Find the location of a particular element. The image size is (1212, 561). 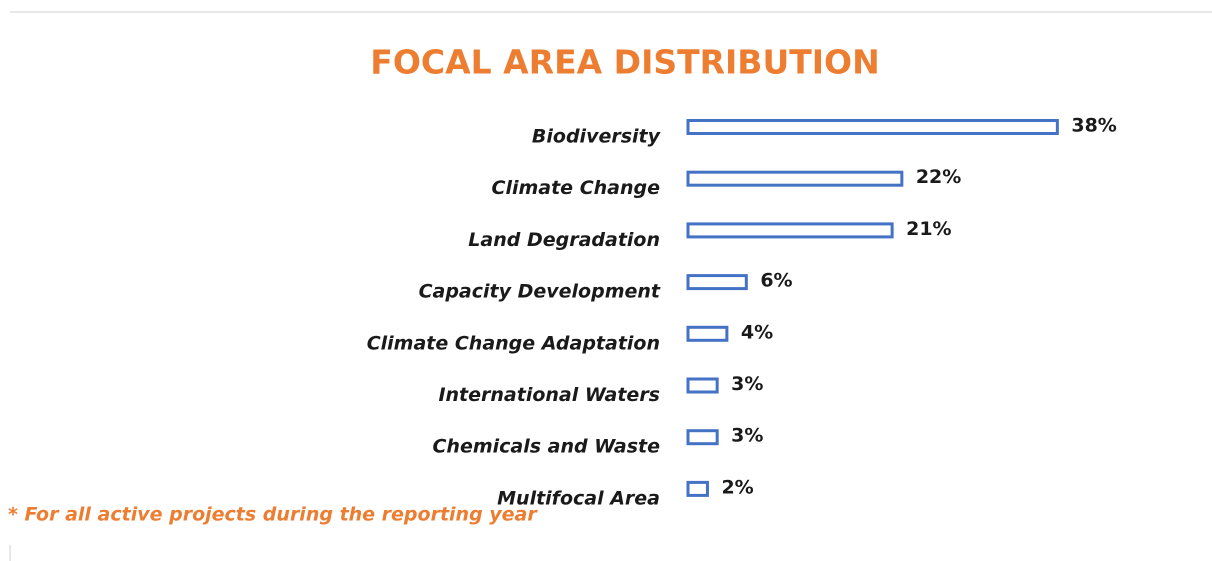

value-label: 22% is located at coordinates (938, 177).